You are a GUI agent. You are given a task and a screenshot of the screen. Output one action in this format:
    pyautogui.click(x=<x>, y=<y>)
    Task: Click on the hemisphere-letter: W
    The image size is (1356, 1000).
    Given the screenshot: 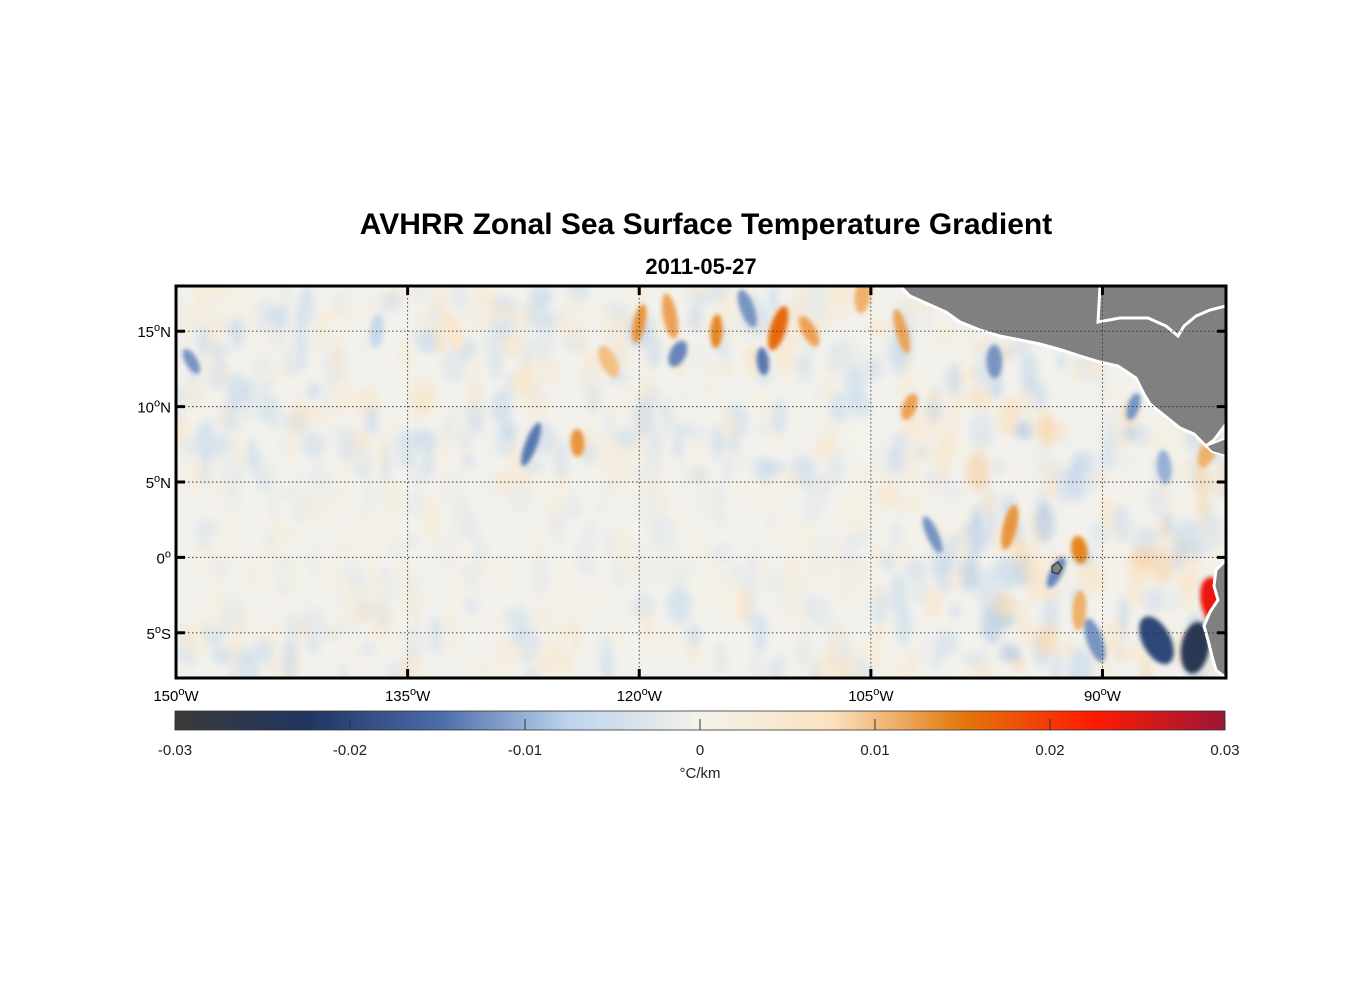 What is the action you would take?
    pyautogui.click(x=423, y=696)
    